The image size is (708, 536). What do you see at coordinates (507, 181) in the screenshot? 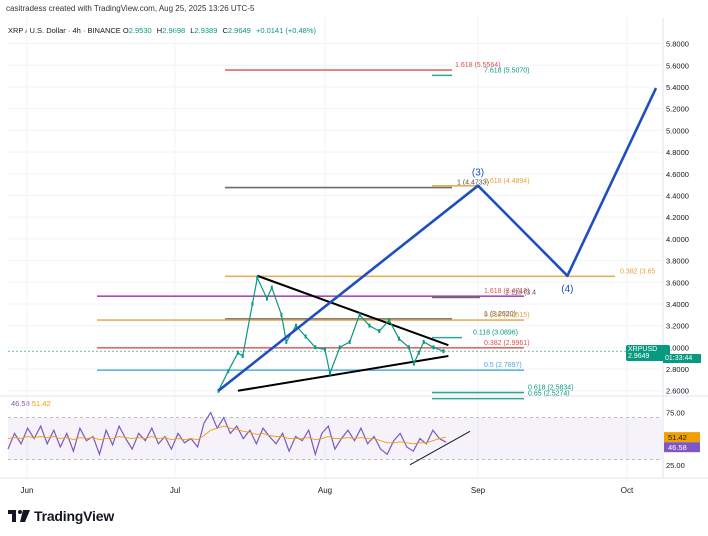
I see `fib-level-label: 1.618 (4.4894)` at bounding box center [507, 181].